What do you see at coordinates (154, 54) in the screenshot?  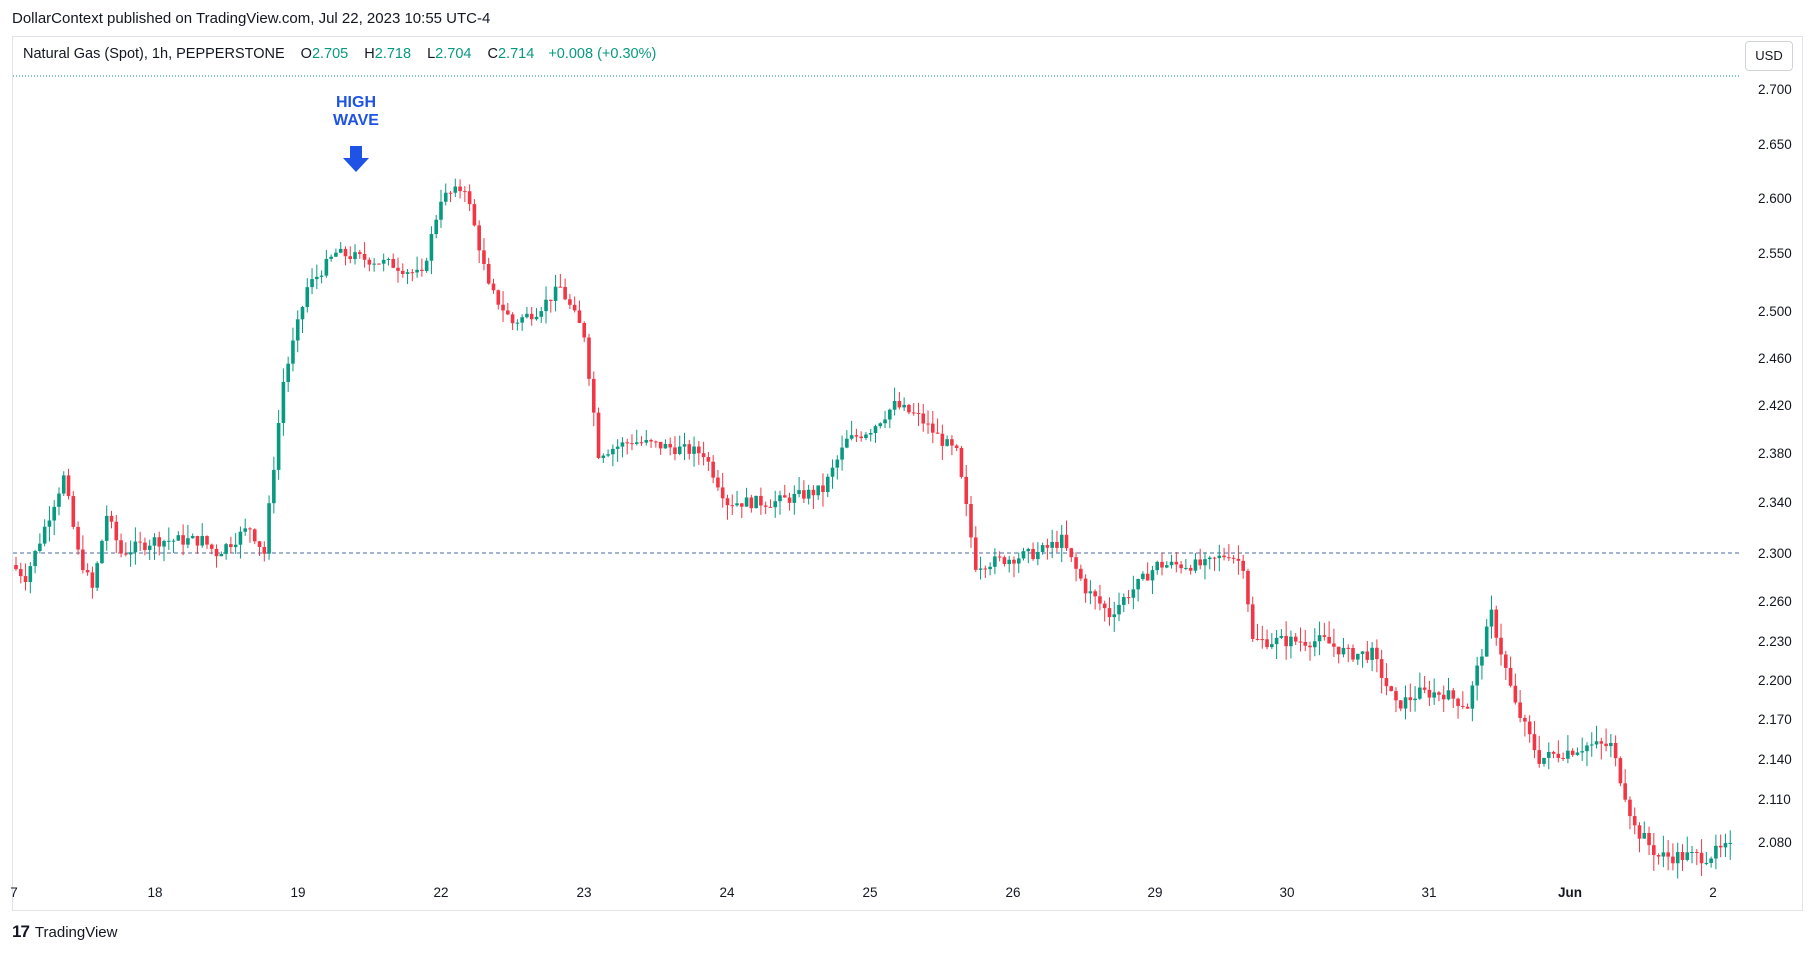 I see `symbol-name: Natural Gas (Spot), 1h, PEPPERSTONE` at bounding box center [154, 54].